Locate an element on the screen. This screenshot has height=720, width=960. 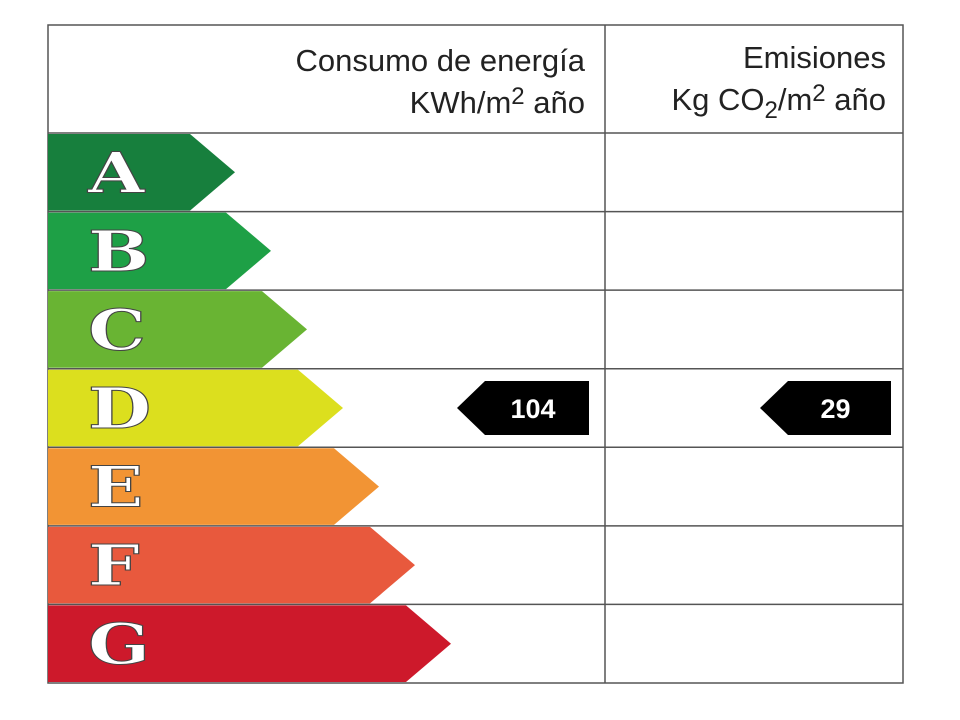
emissions-unit: Kg CO2/m2 año is located at coordinates (778, 102).